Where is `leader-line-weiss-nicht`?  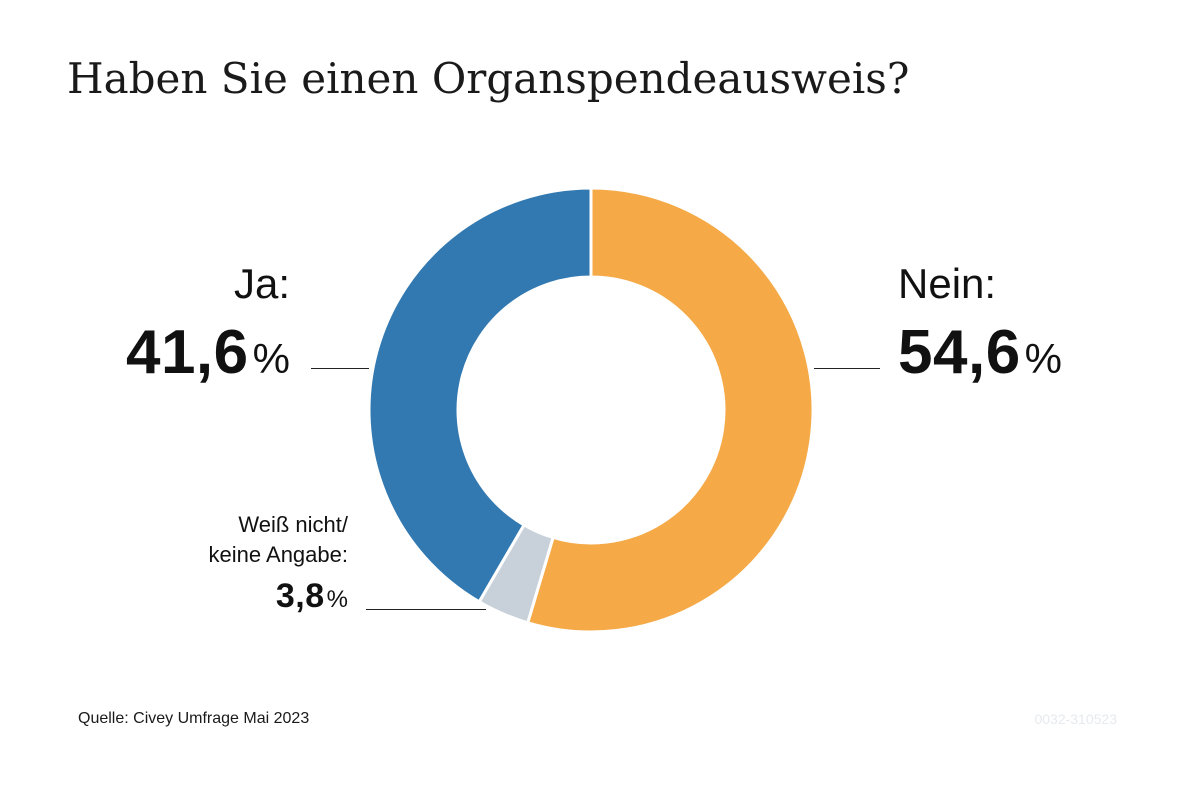 leader-line-weiss-nicht is located at coordinates (426, 609).